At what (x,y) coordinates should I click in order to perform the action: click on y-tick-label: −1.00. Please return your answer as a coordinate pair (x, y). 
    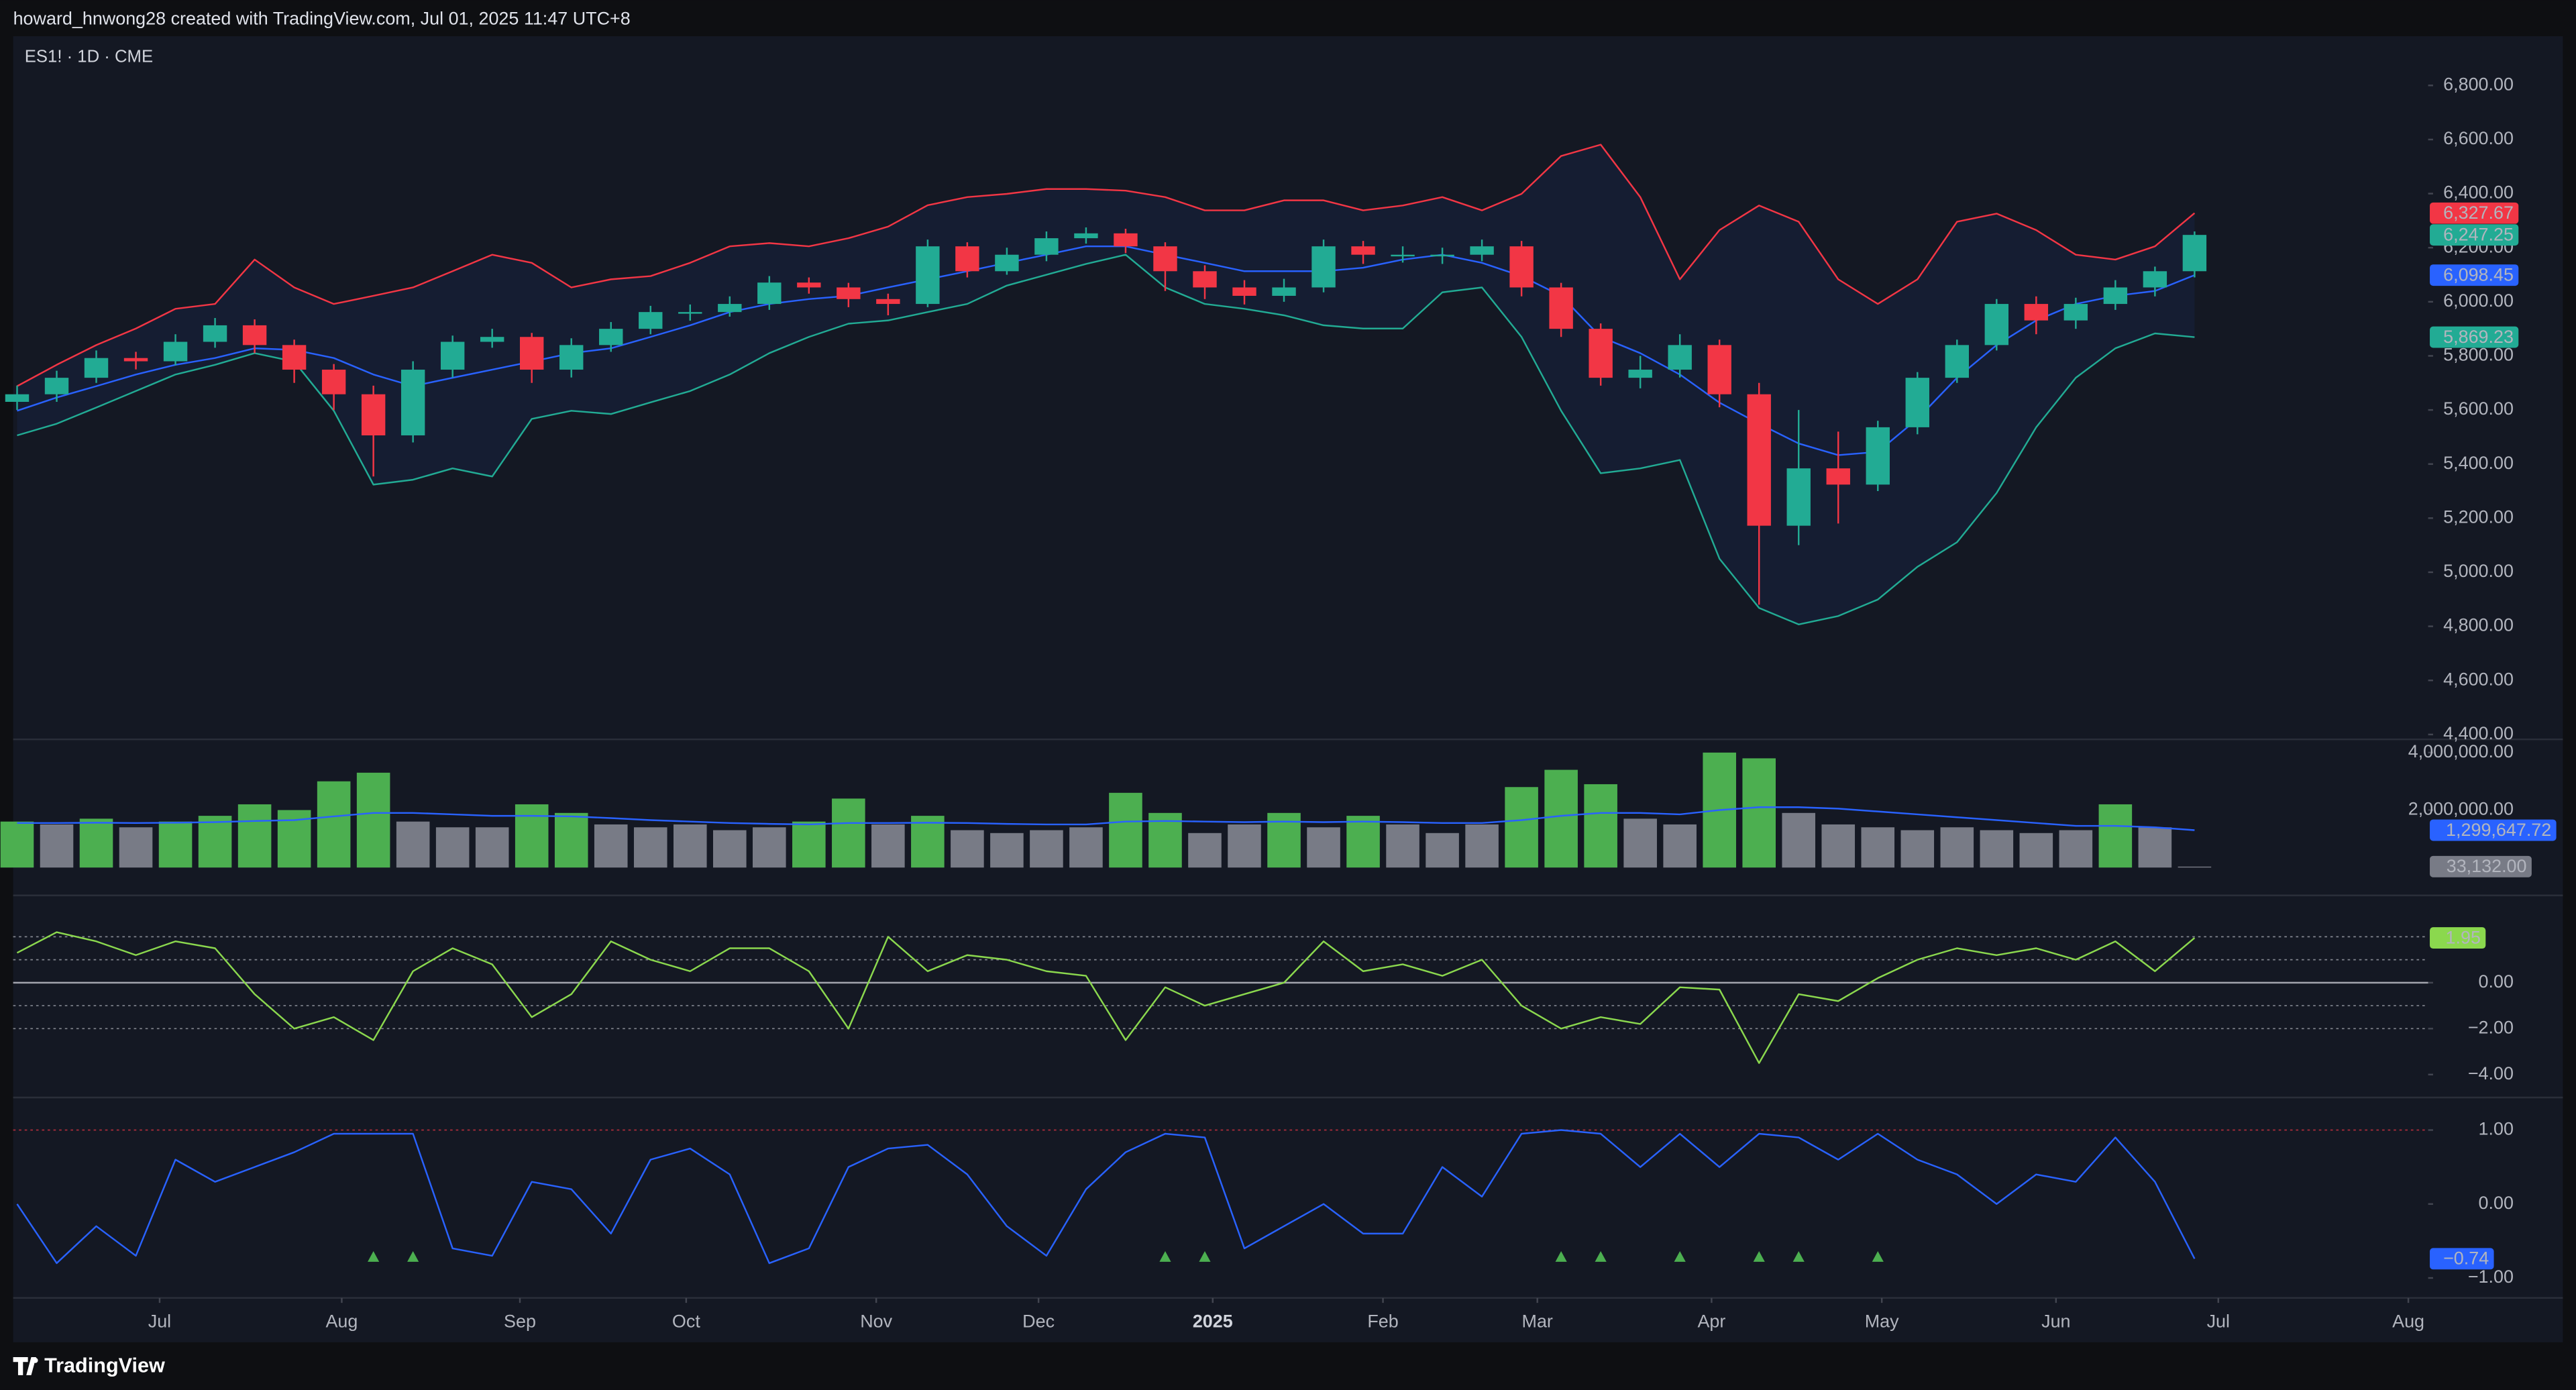
    Looking at the image, I should click on (2491, 1277).